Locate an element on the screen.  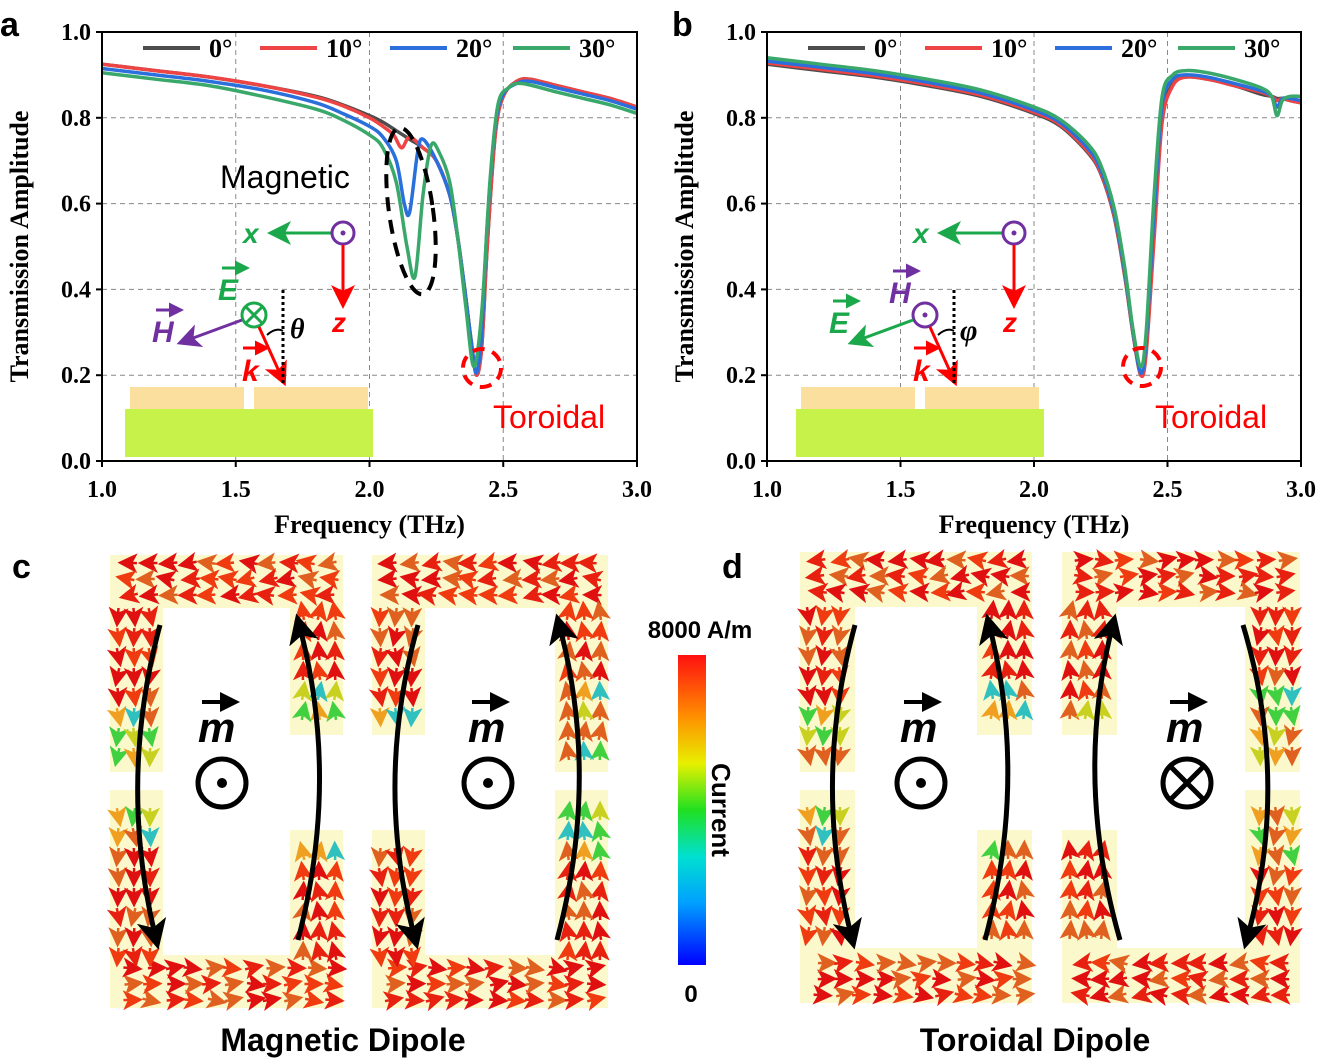
toroidal-dip-circle is located at coordinates (1142, 367).